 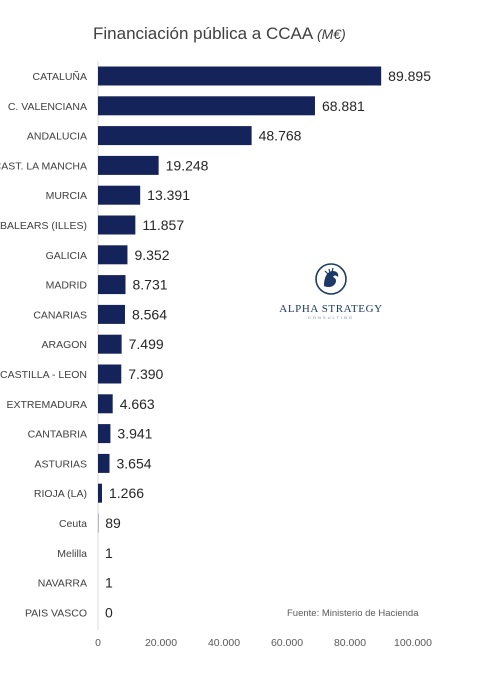 What do you see at coordinates (150, 285) in the screenshot?
I see `value-label: 8.731` at bounding box center [150, 285].